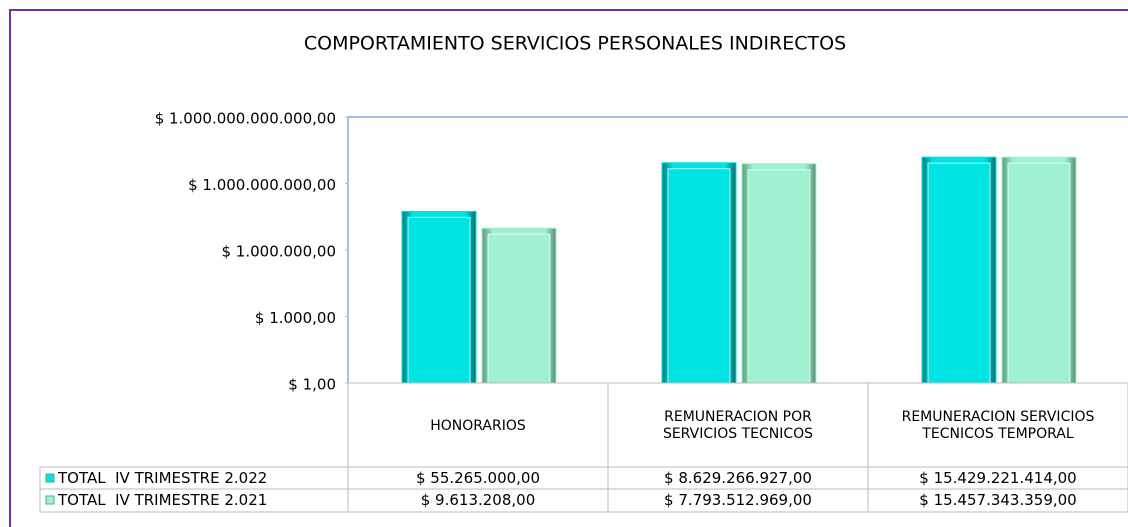 This screenshot has height=527, width=1128. What do you see at coordinates (163, 478) in the screenshot?
I see `legend-label: TOTAL IV TRIMESTRE 2.022` at bounding box center [163, 478].